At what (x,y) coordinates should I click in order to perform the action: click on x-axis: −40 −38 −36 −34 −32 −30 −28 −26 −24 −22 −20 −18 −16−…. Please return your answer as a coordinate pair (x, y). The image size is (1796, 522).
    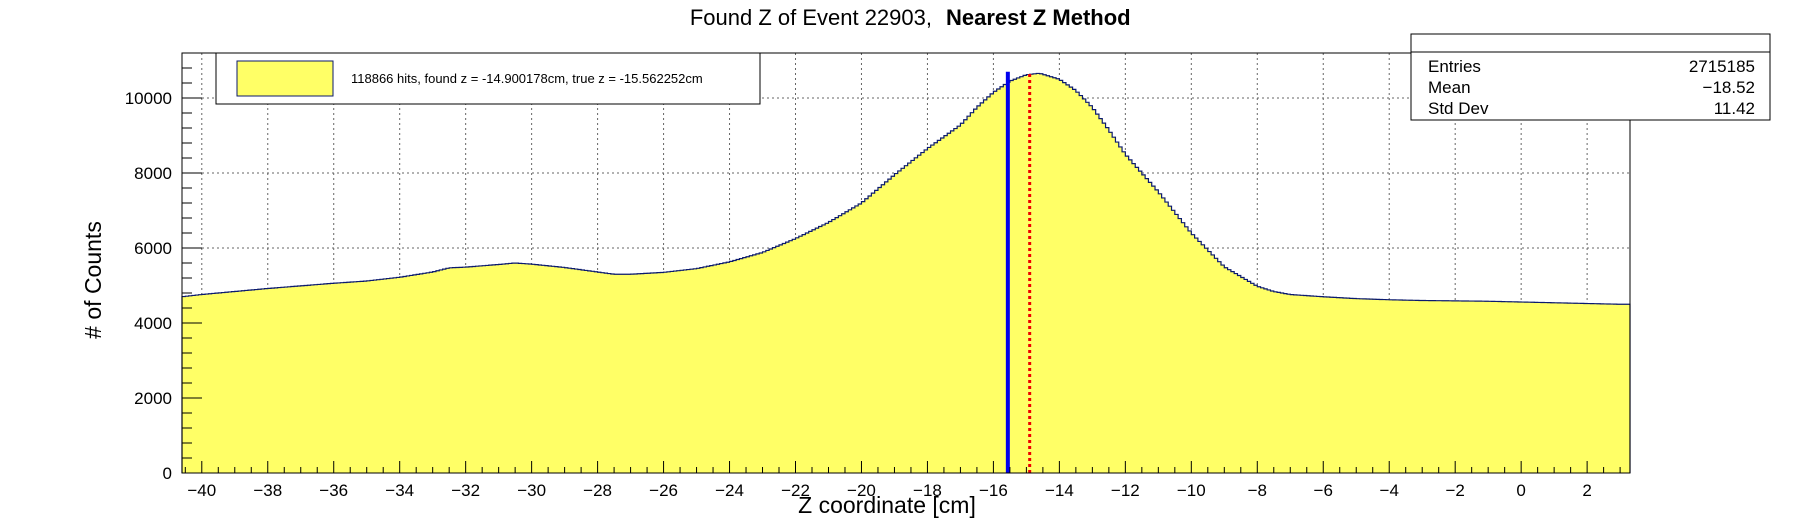
    Looking at the image, I should click on (902, 480).